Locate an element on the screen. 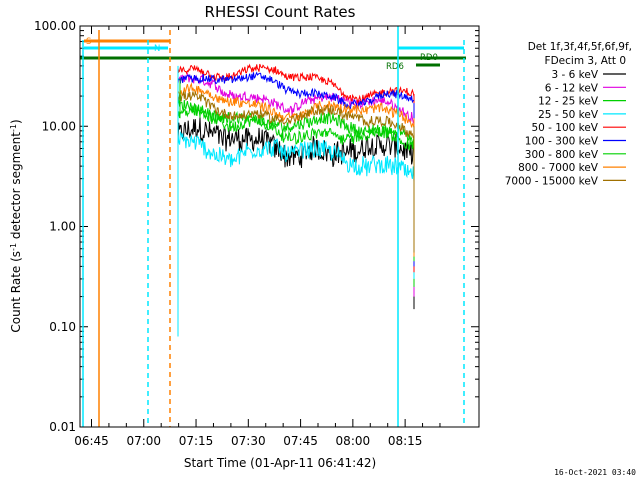 The image size is (640, 480). x-axis-label: Start Time (01-Apr-11 06:41:42) is located at coordinates (280, 463).